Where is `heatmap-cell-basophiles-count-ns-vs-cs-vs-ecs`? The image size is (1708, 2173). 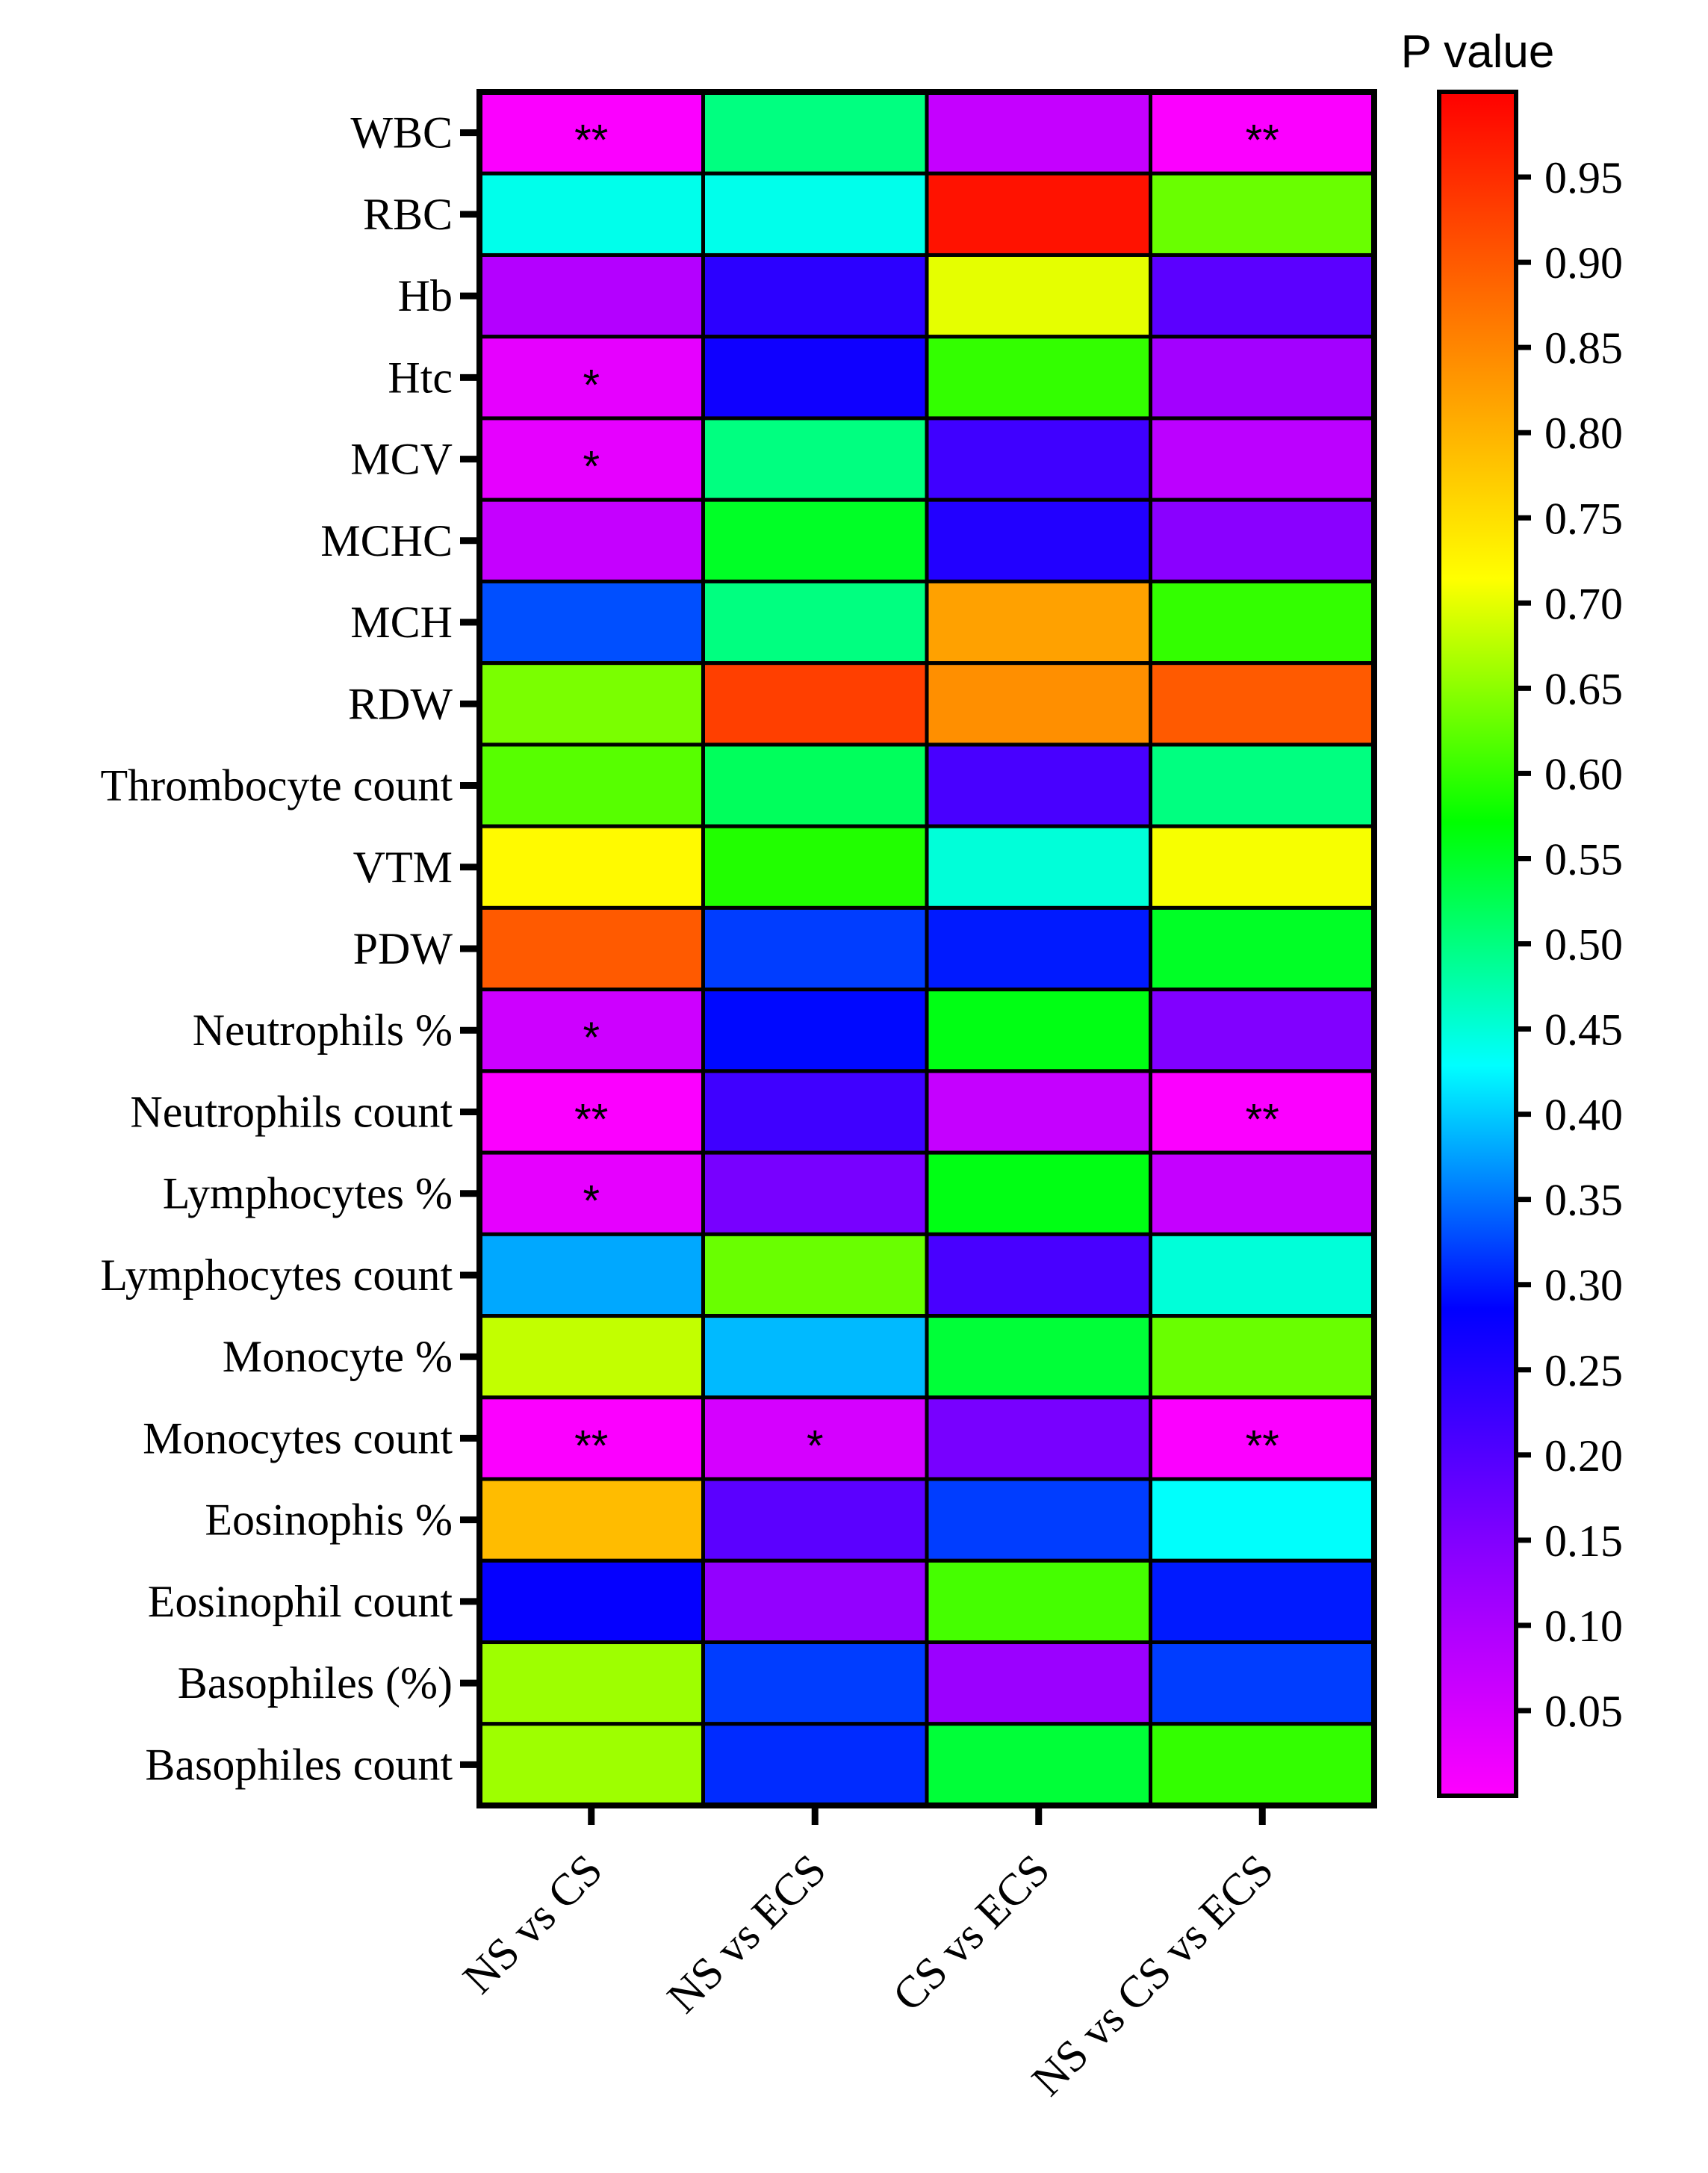 heatmap-cell-basophiles-count-ns-vs-cs-vs-ecs is located at coordinates (1263, 1765).